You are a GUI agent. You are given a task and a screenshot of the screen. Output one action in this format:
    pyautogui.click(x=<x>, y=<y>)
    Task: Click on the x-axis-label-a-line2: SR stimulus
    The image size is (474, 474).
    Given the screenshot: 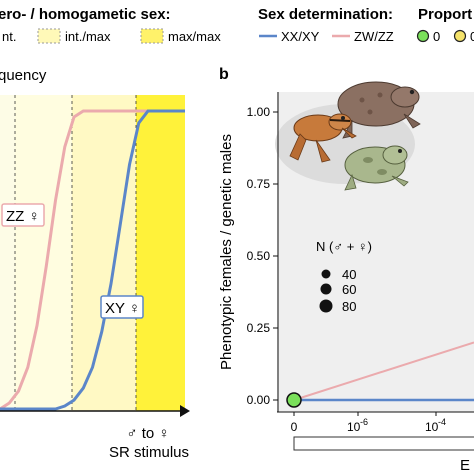 What is the action you would take?
    pyautogui.click(x=149, y=452)
    